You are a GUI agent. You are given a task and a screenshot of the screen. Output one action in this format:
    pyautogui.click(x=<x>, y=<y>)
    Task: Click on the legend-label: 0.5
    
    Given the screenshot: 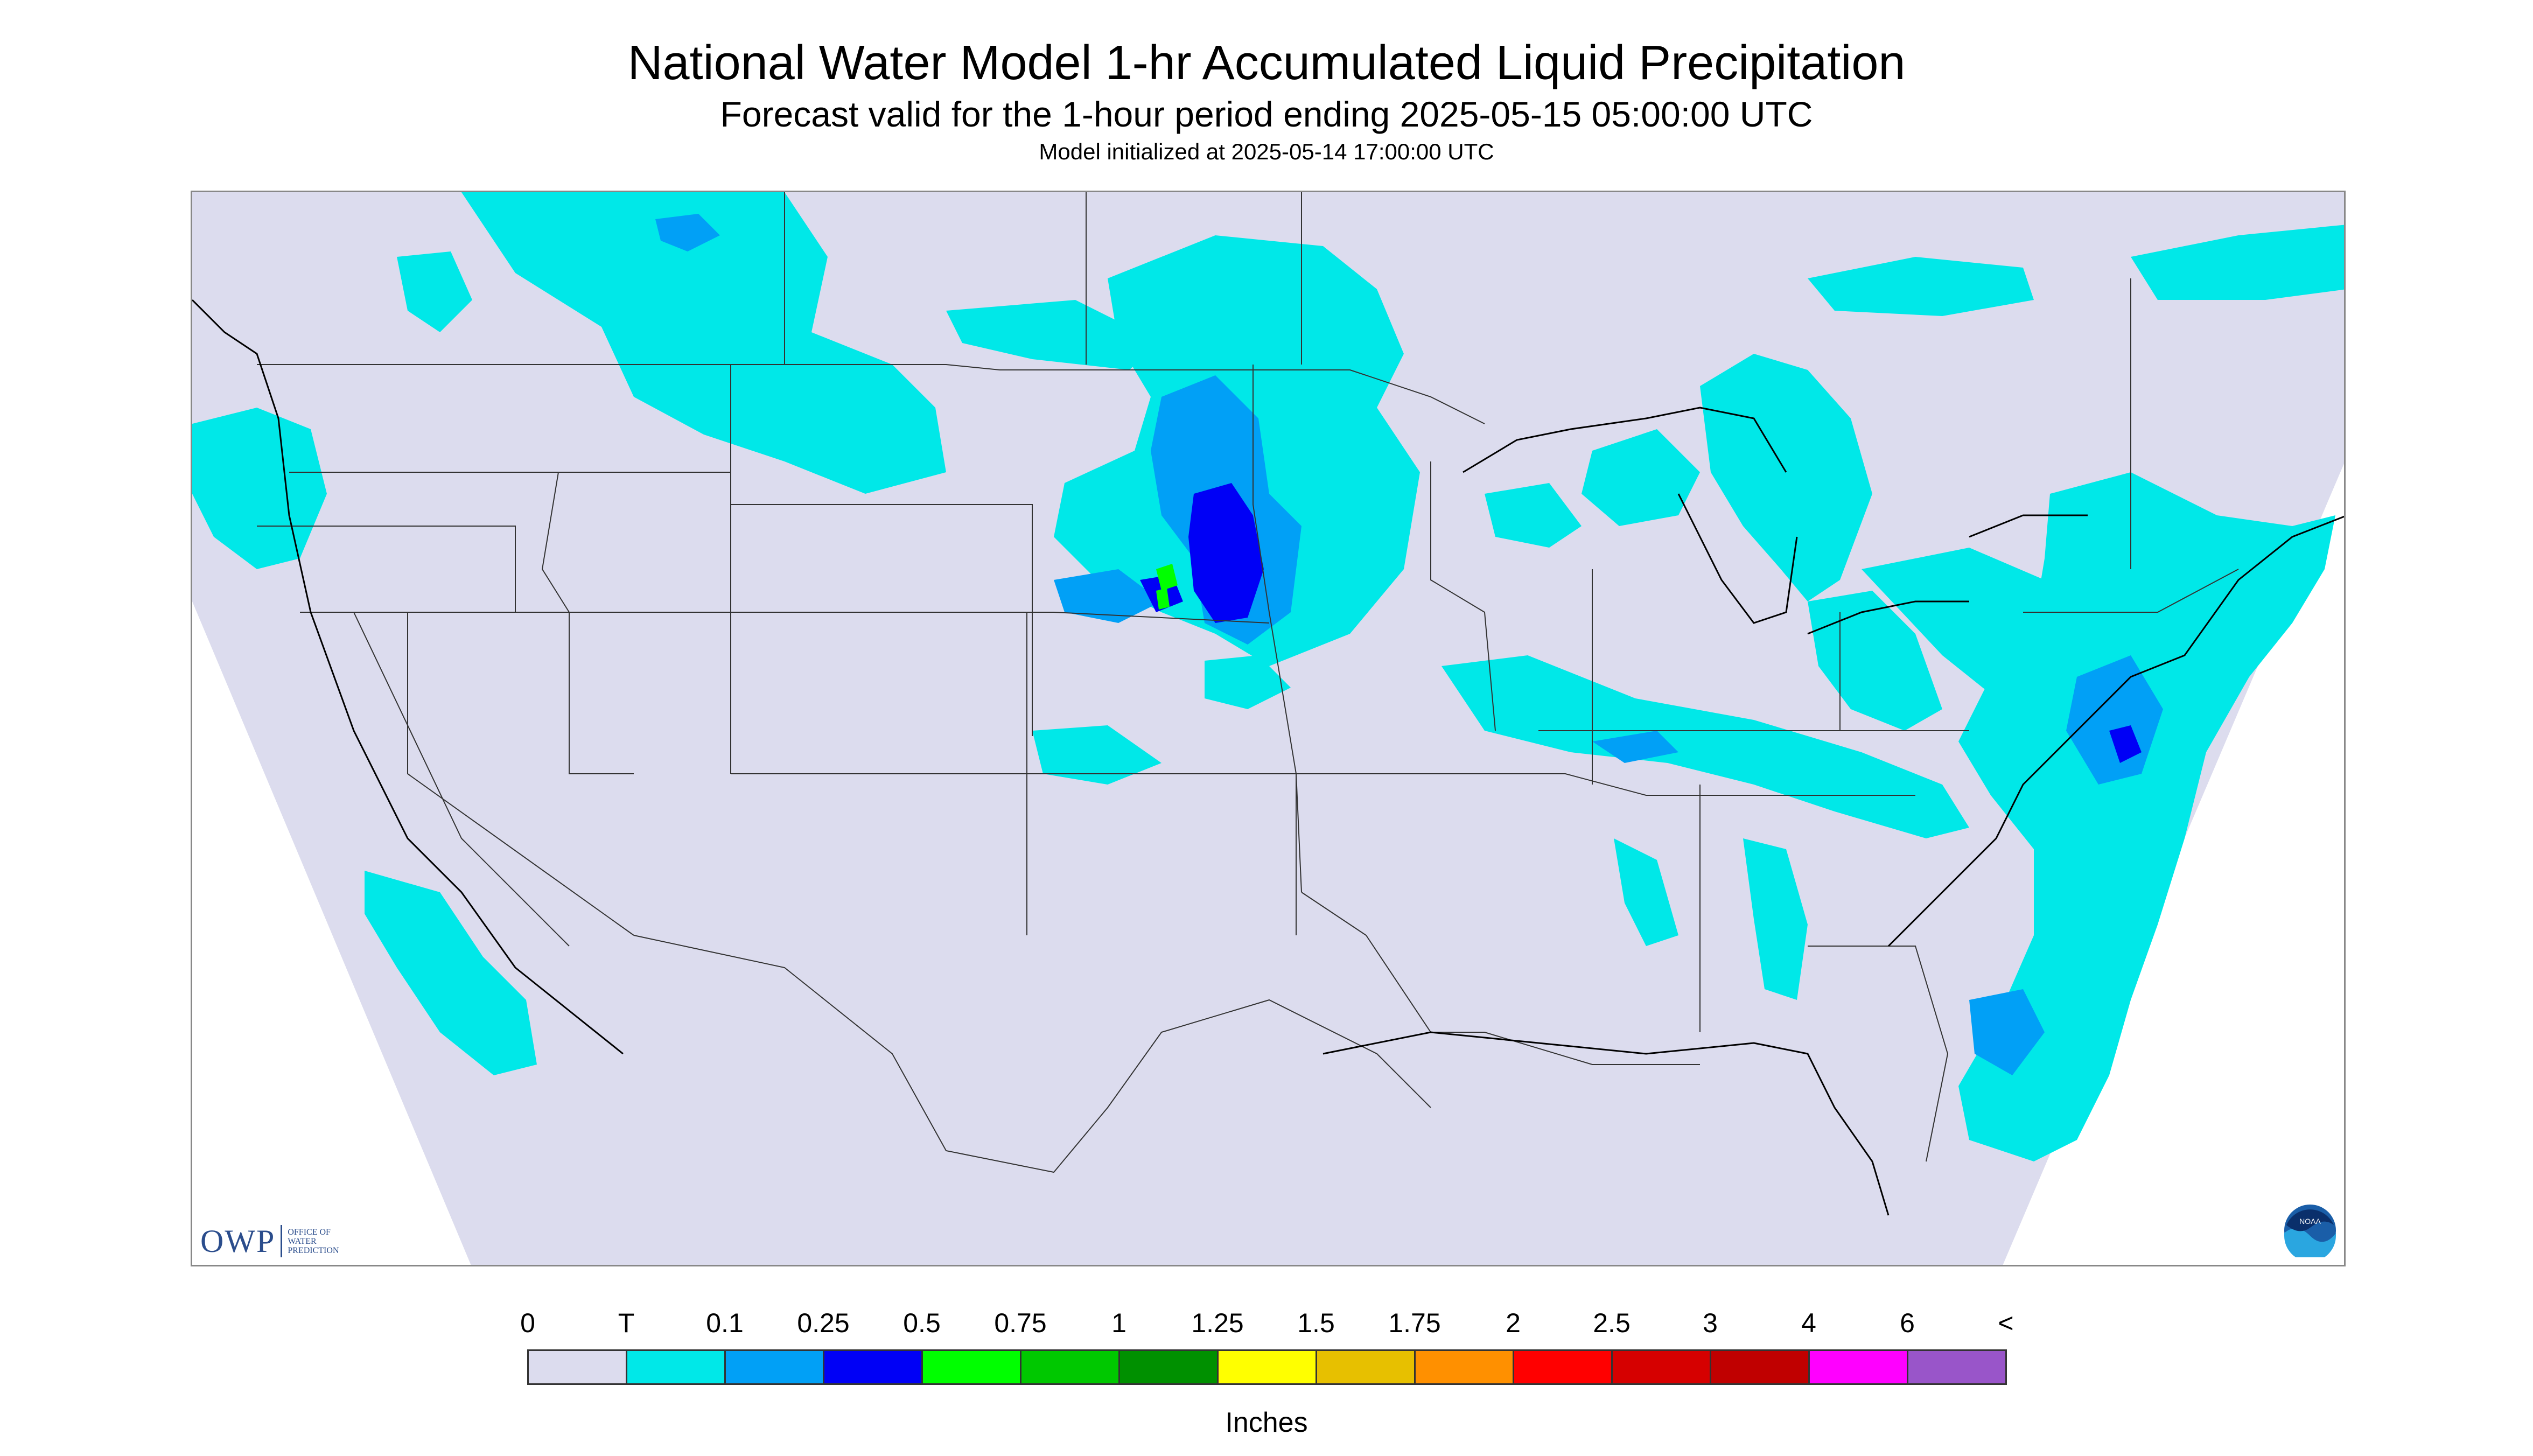 What is the action you would take?
    pyautogui.click(x=922, y=1323)
    